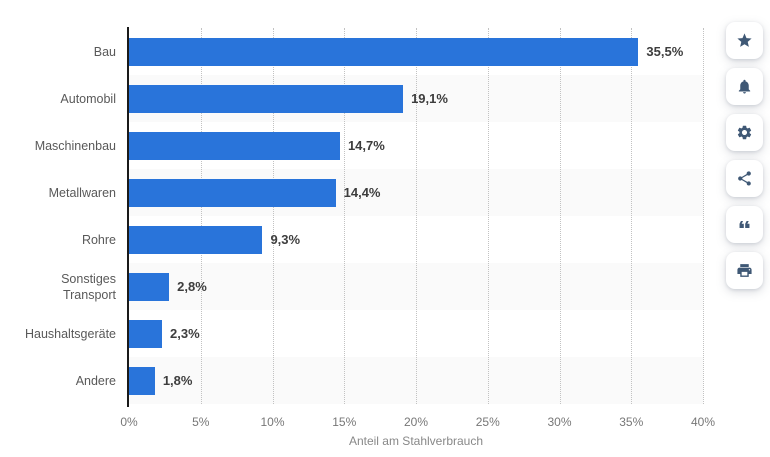 This screenshot has width=770, height=457. Describe the element at coordinates (201, 422) in the screenshot. I see `x-tick-label: 5%` at that location.